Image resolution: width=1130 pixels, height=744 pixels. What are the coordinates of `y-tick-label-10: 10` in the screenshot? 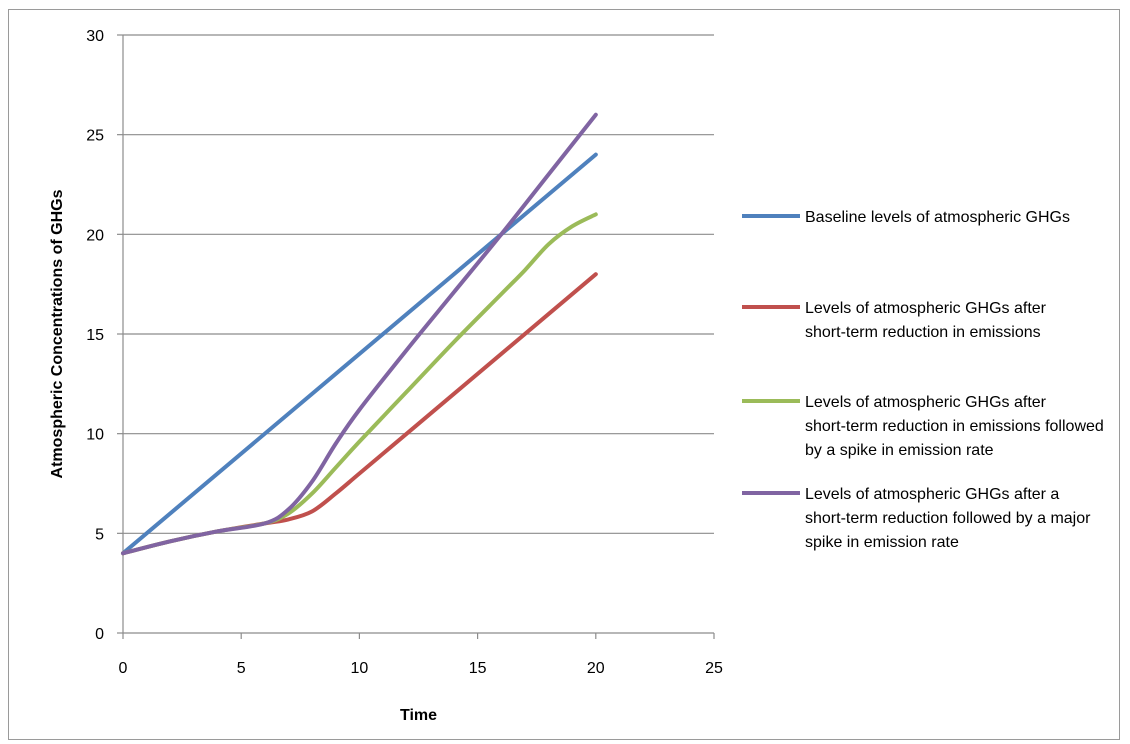 It's located at (95, 435).